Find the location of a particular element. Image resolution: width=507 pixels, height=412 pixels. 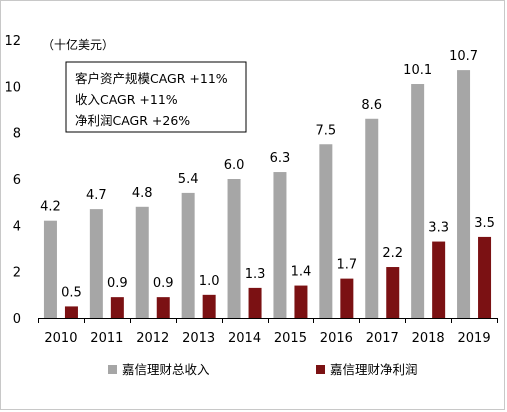

x-tick-label: 2018 is located at coordinates (428, 338).